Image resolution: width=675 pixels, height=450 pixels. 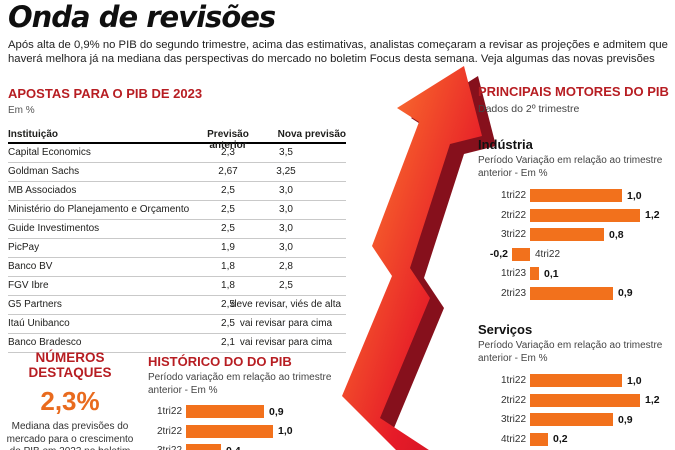 I want to click on institution-cell: G5 Partners, so click(x=35, y=304).